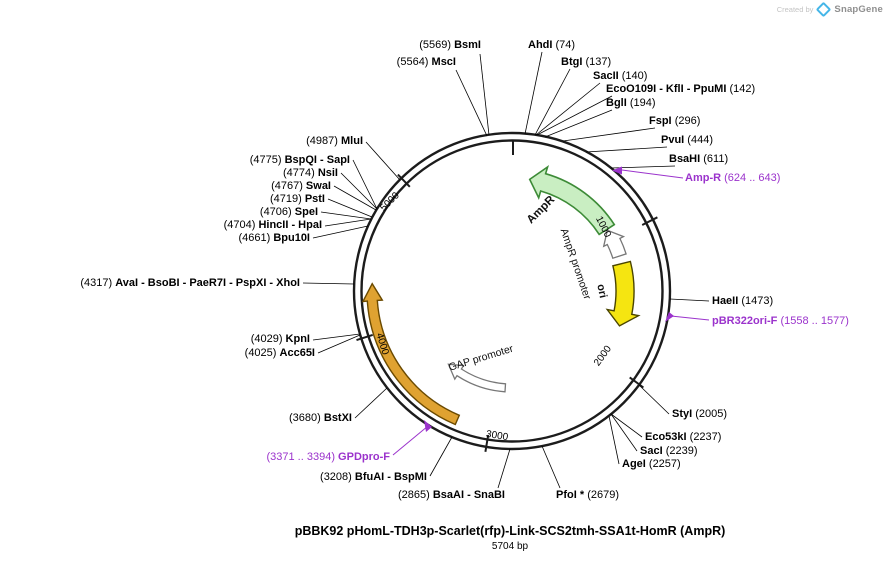 The image size is (889, 585). I want to click on snapgene-credit: Created by SnapGene, so click(829, 9).